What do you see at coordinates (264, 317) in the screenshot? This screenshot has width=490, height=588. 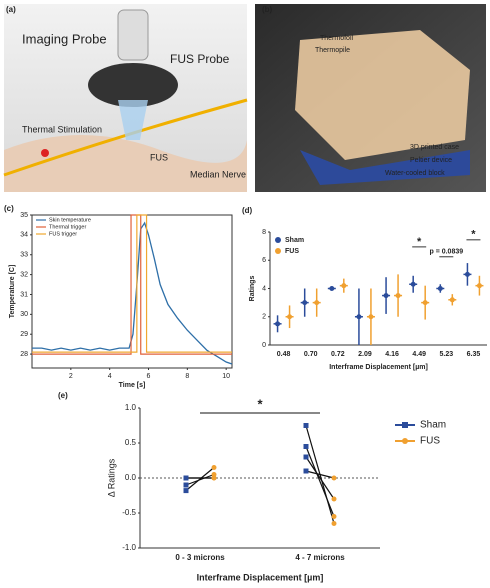 I see `y-tick-label: 2` at bounding box center [264, 317].